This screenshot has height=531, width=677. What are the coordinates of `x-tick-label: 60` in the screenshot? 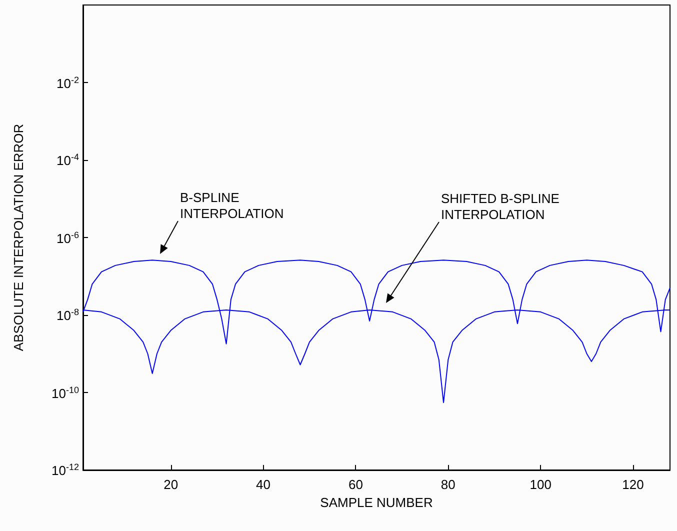 It's located at (355, 484).